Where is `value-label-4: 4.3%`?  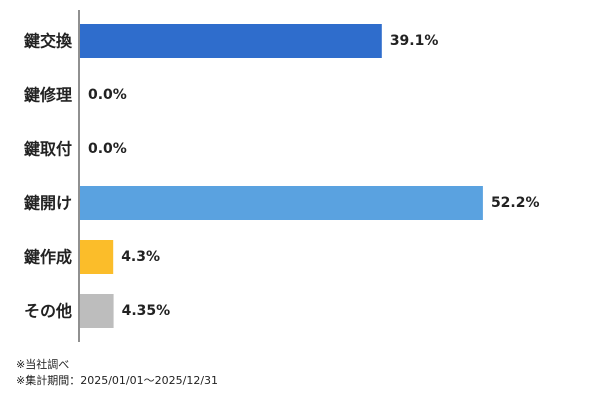 value-label-4: 4.3% is located at coordinates (140, 257).